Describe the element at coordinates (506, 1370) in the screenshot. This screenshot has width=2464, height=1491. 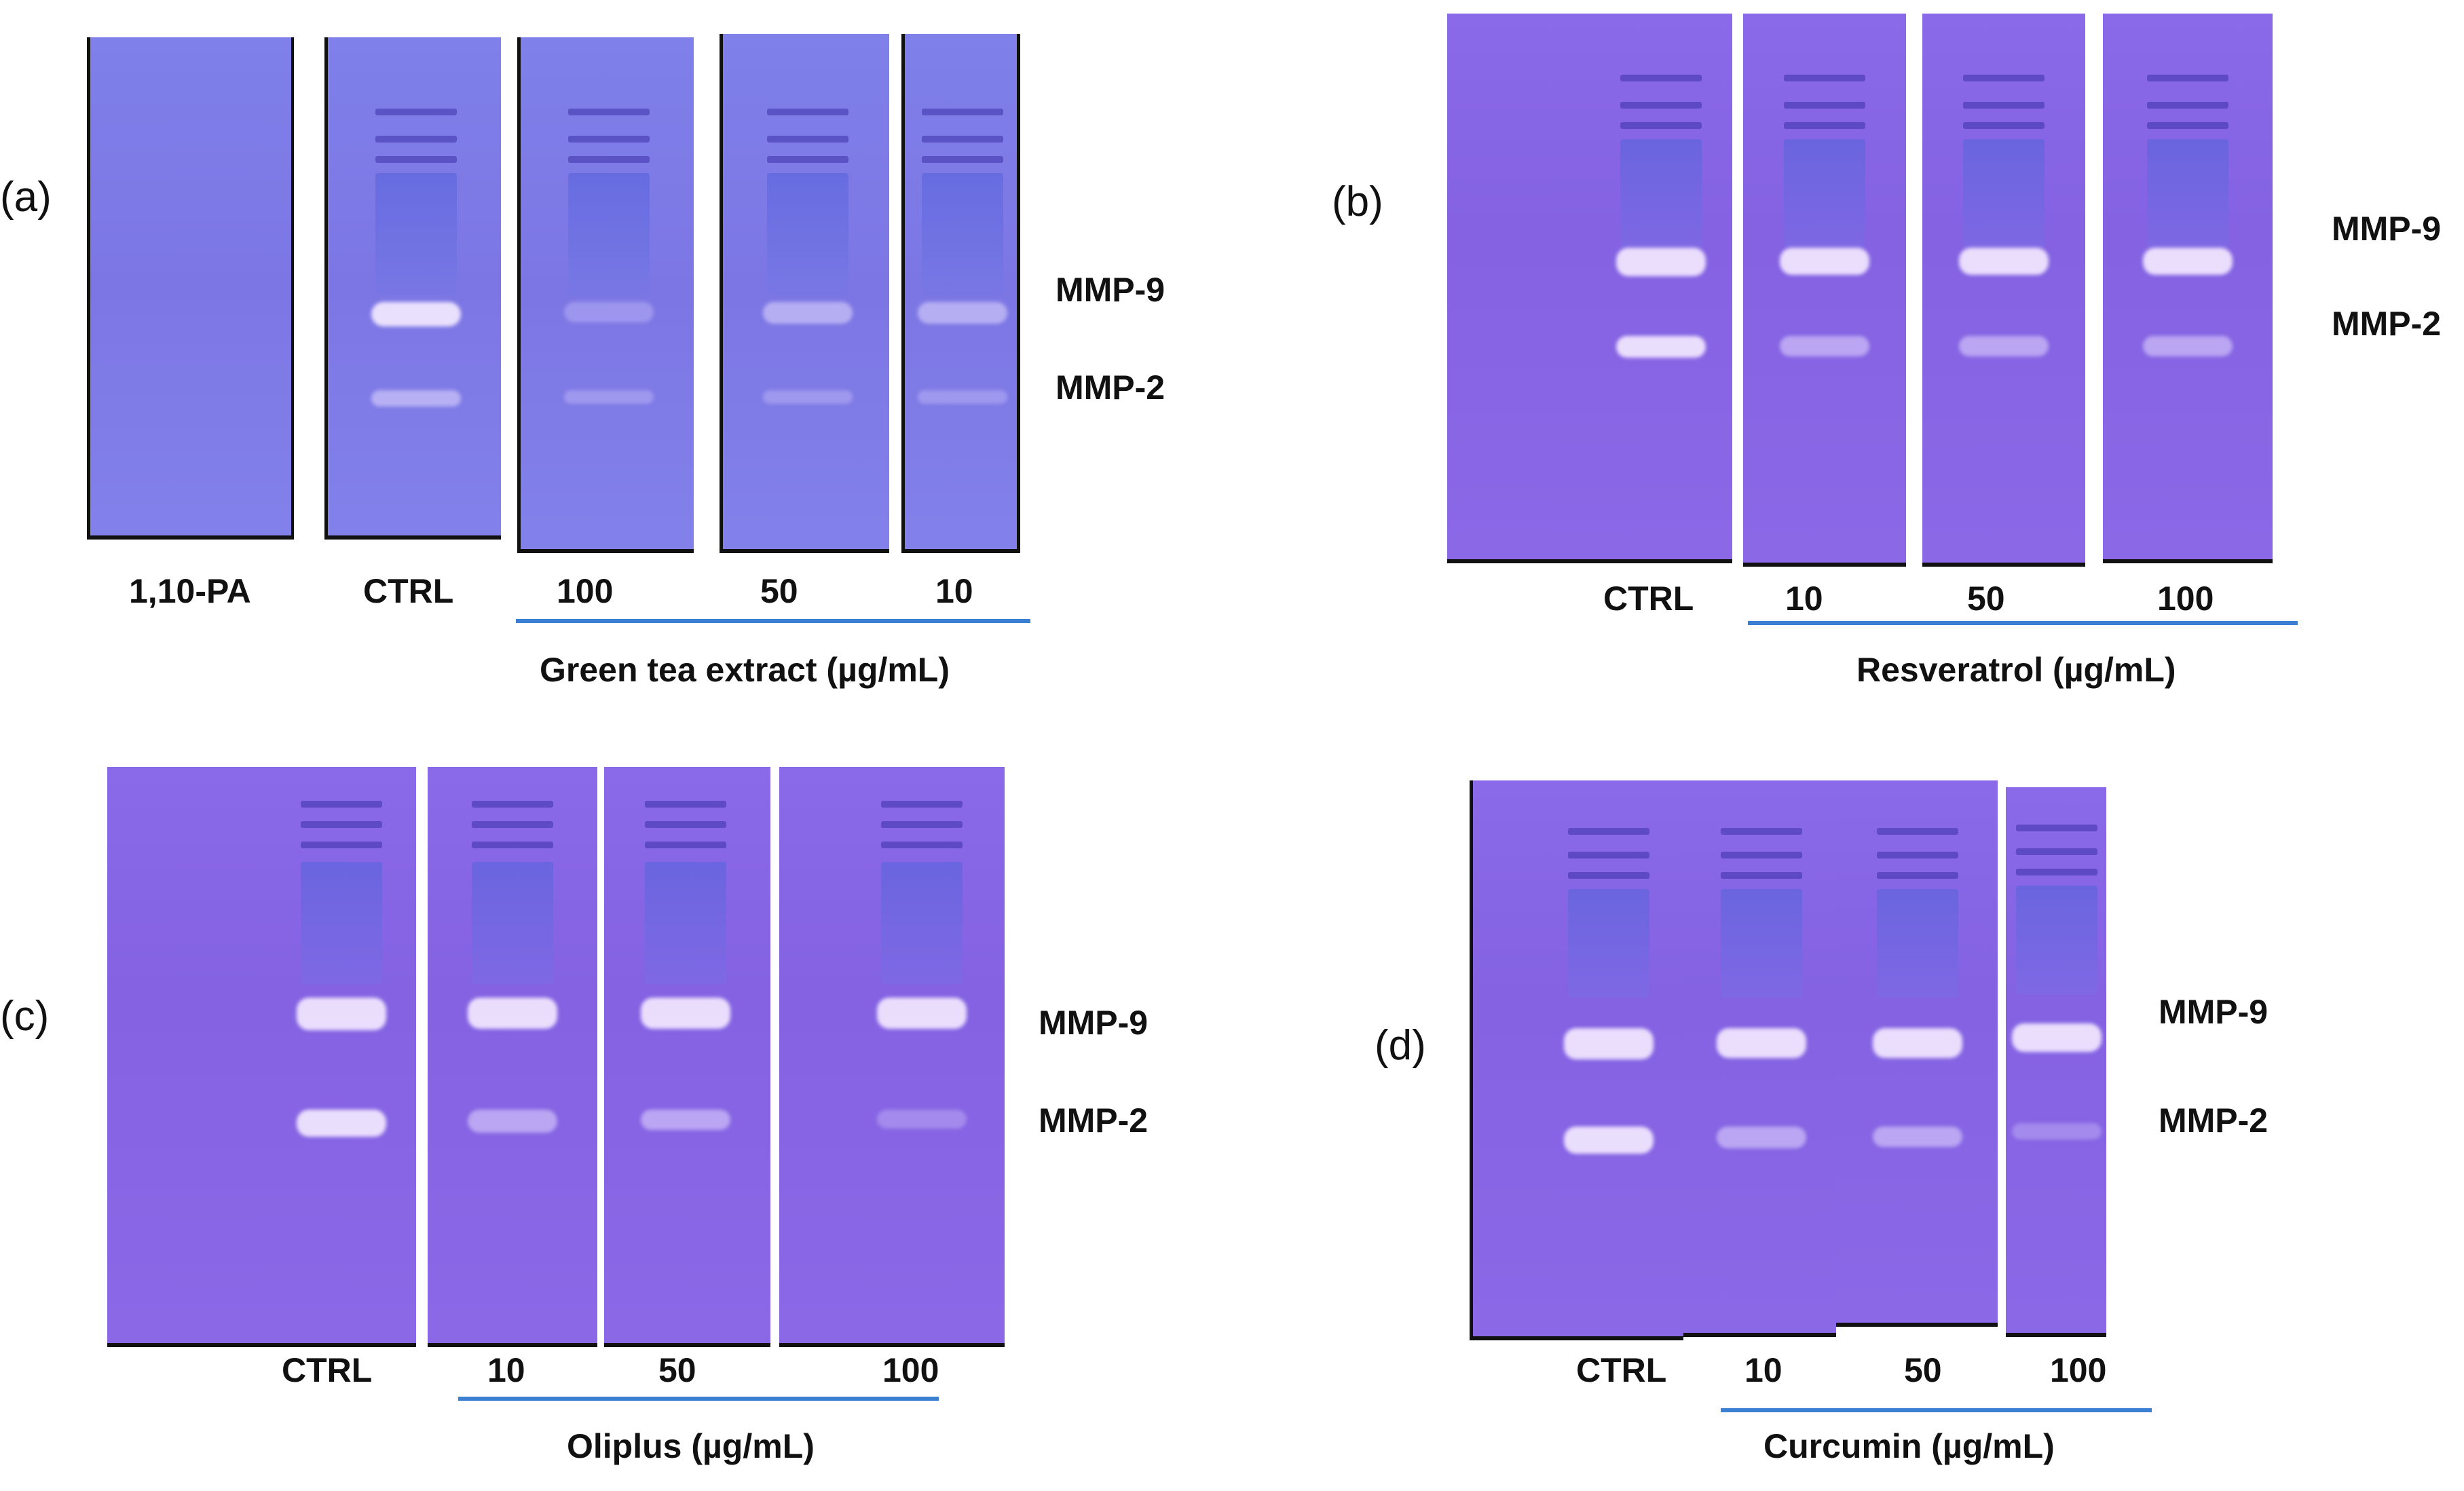
I see `panel-c-lane-label-2: 10` at that location.